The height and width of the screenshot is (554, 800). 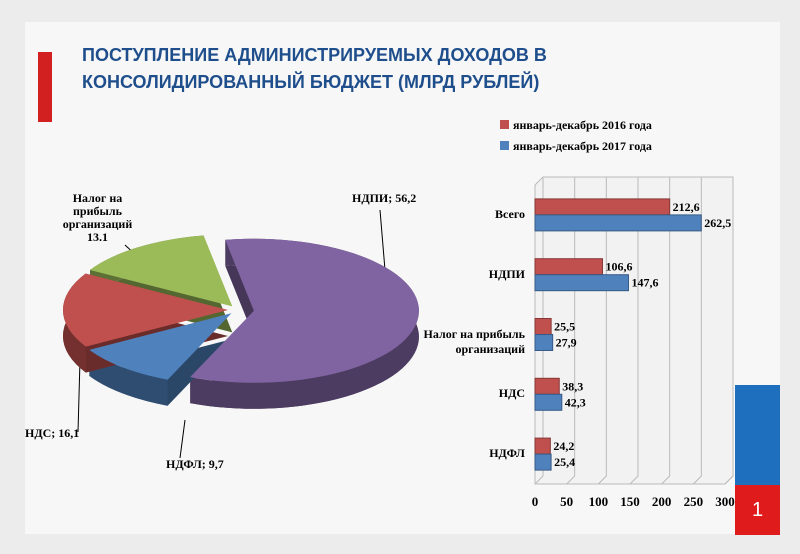 I want to click on x-tick-label: 50, so click(x=566, y=501).